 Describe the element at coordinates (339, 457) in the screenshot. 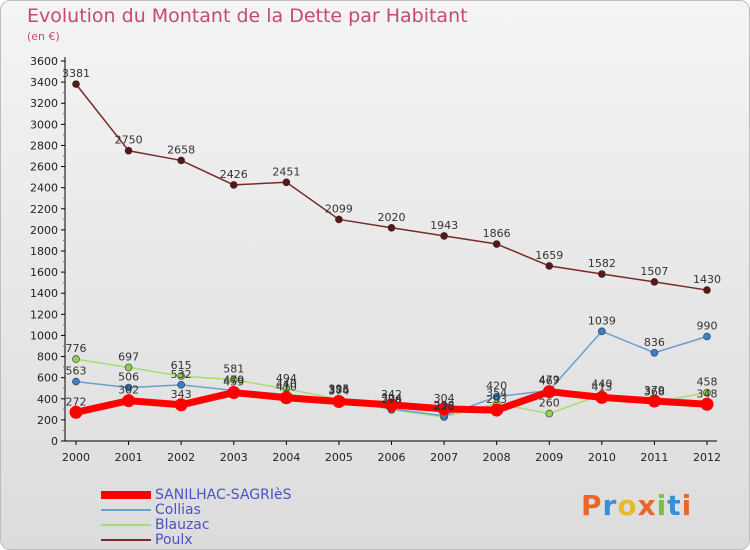

I see `x-tick-label: 2005` at that location.